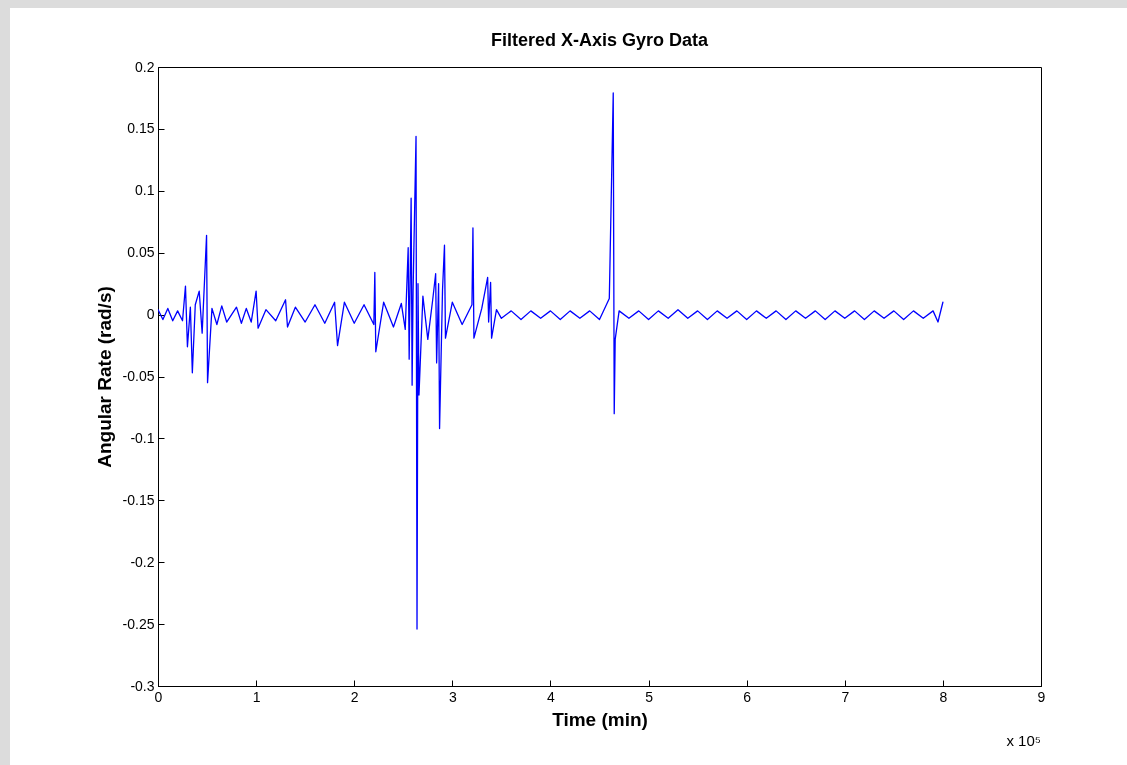  What do you see at coordinates (600, 719) in the screenshot?
I see `x-axis-title: Time (min)` at bounding box center [600, 719].